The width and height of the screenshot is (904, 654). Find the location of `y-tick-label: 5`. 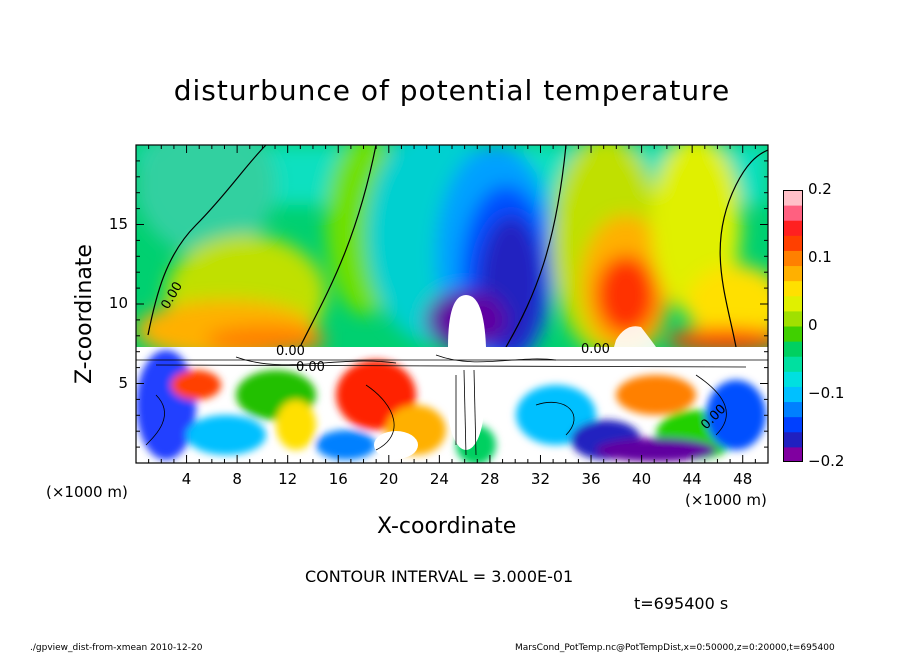

y-tick-label: 5 is located at coordinates (123, 382).